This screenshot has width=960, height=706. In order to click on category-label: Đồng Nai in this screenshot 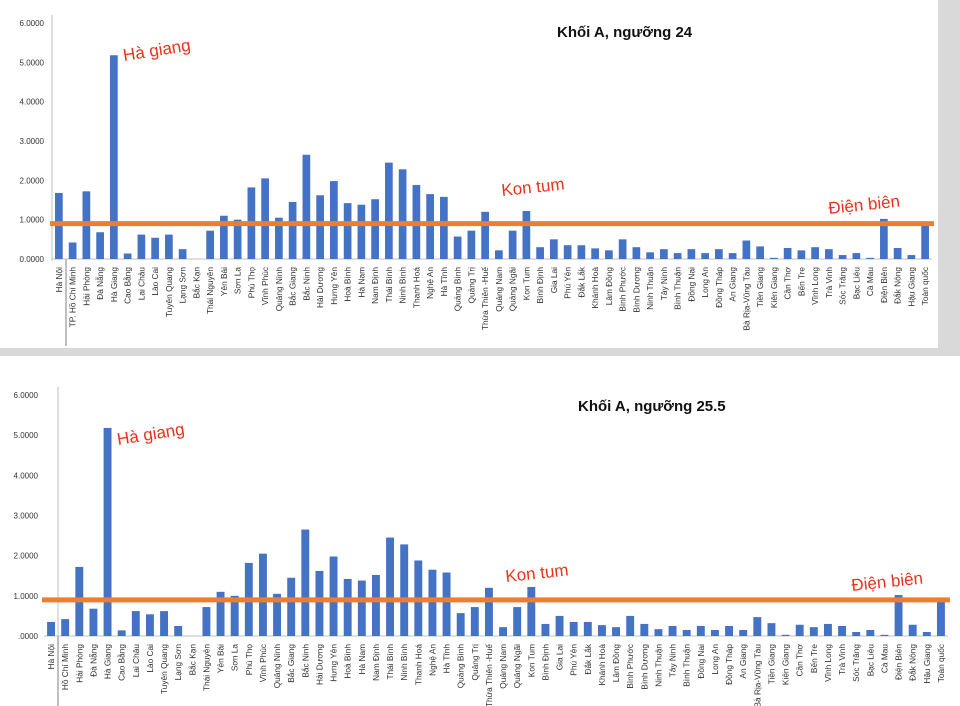, I will do `click(691, 284)`.